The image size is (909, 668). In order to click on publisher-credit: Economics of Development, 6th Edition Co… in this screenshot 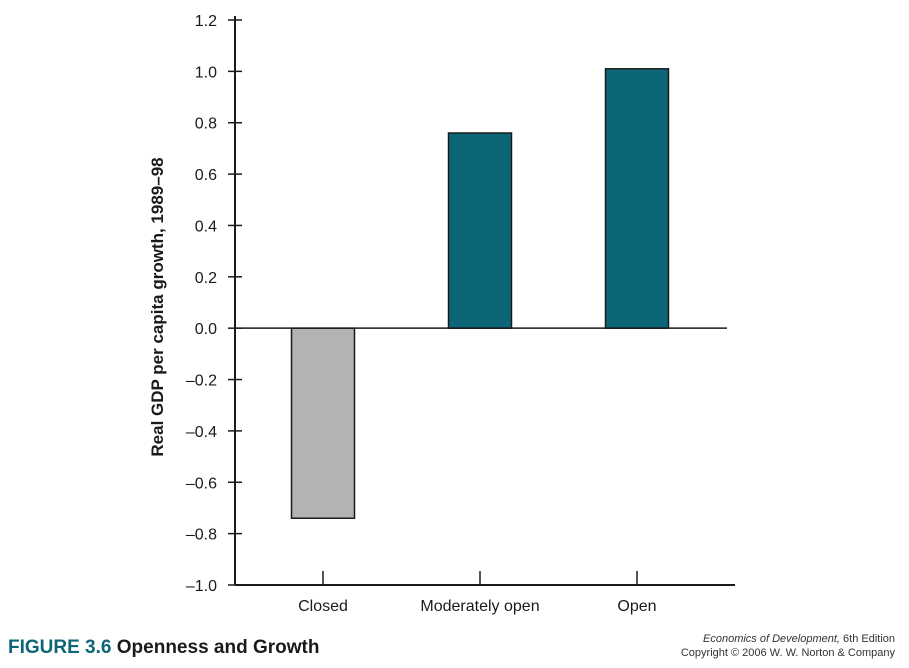, I will do `click(788, 646)`.